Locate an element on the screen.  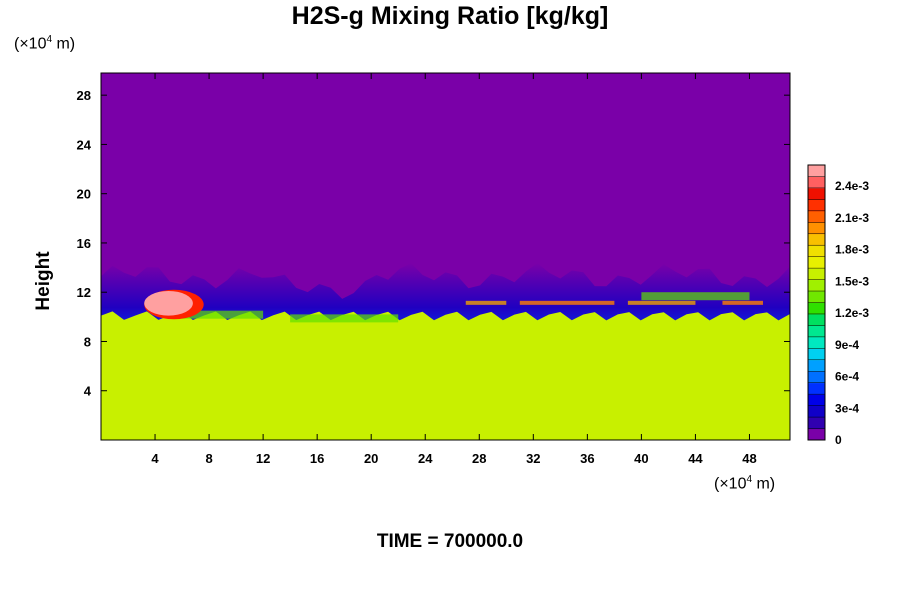
x-tick-label: 36 is located at coordinates (587, 458).